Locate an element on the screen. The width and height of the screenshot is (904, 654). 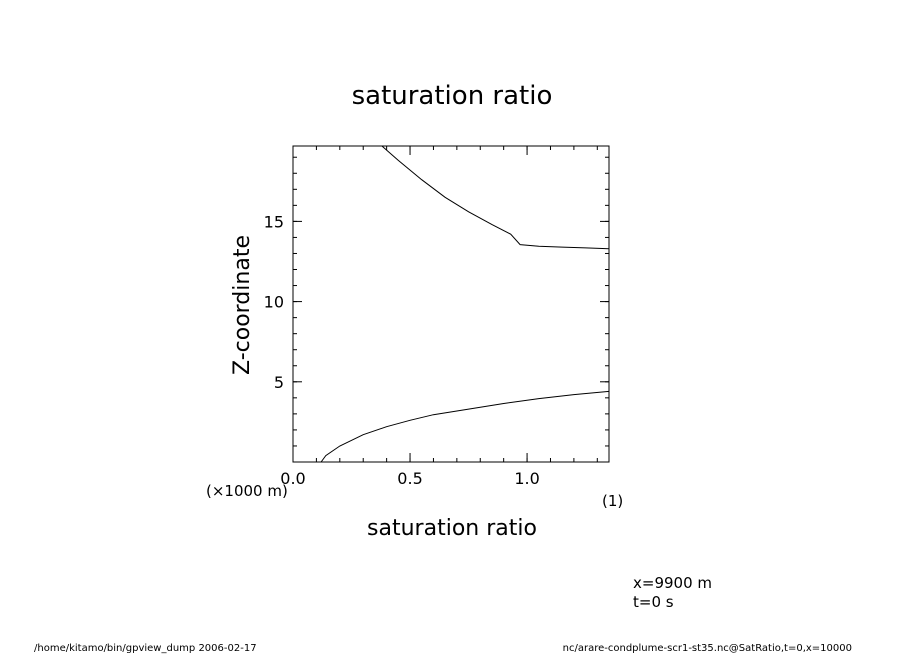
footer-left: /home/kitamo/bin/gpview_dump 2006-02-17 is located at coordinates (145, 648).